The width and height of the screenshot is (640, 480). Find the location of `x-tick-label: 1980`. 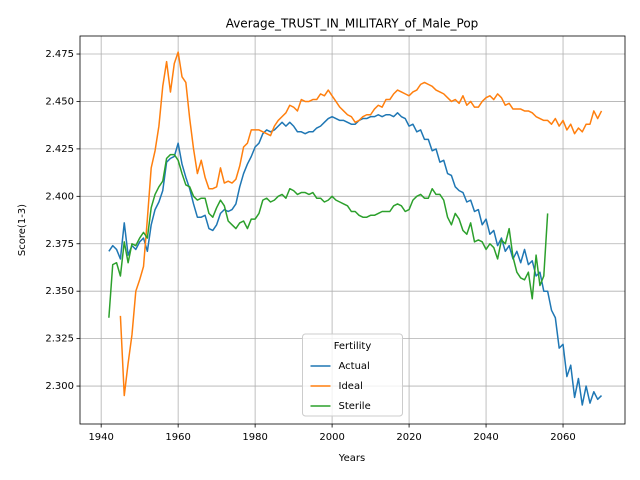

x-tick-label: 1980 is located at coordinates (254, 437).